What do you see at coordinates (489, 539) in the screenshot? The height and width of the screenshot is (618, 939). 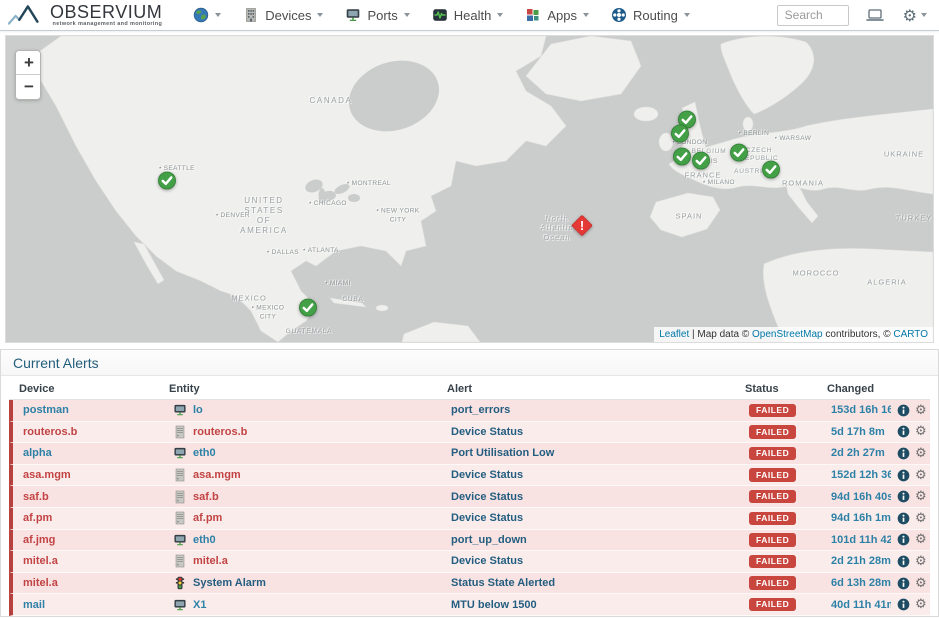 I see `alert-link: port_up_down` at bounding box center [489, 539].